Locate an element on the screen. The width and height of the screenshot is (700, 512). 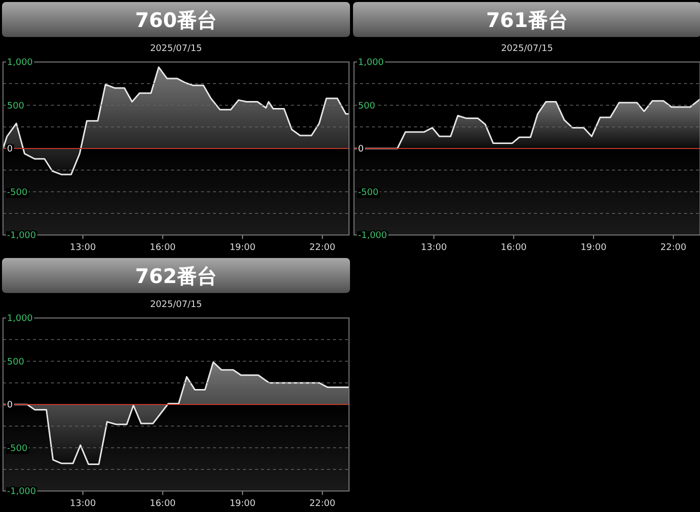
chart-title: 760番台 is located at coordinates (176, 20).